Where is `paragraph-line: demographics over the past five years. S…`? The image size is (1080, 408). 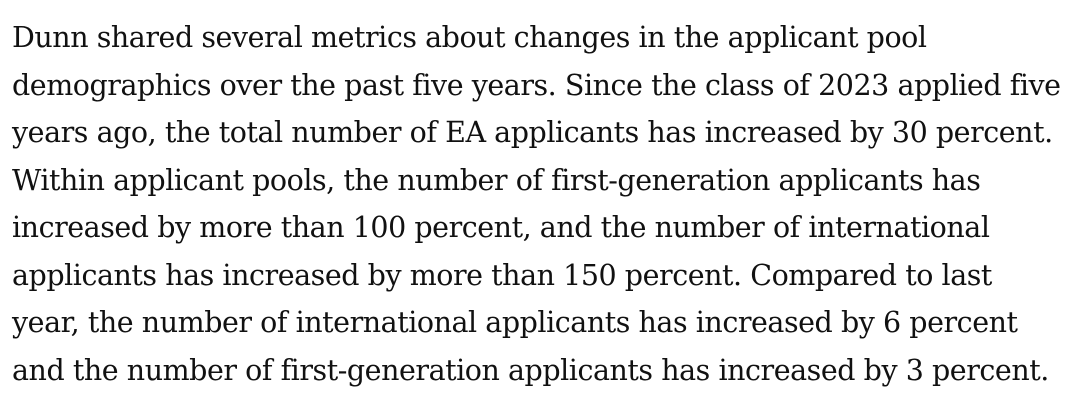
paragraph-line: demographics over the past five years. S… is located at coordinates (536, 85).